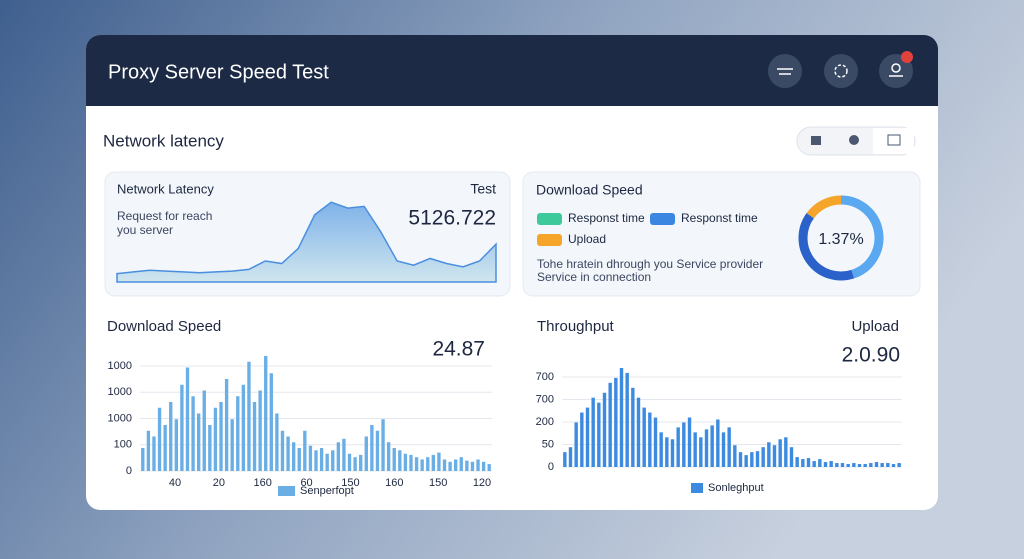 The height and width of the screenshot is (559, 1024). Describe the element at coordinates (306, 242) in the screenshot. I see `latency-area` at that location.